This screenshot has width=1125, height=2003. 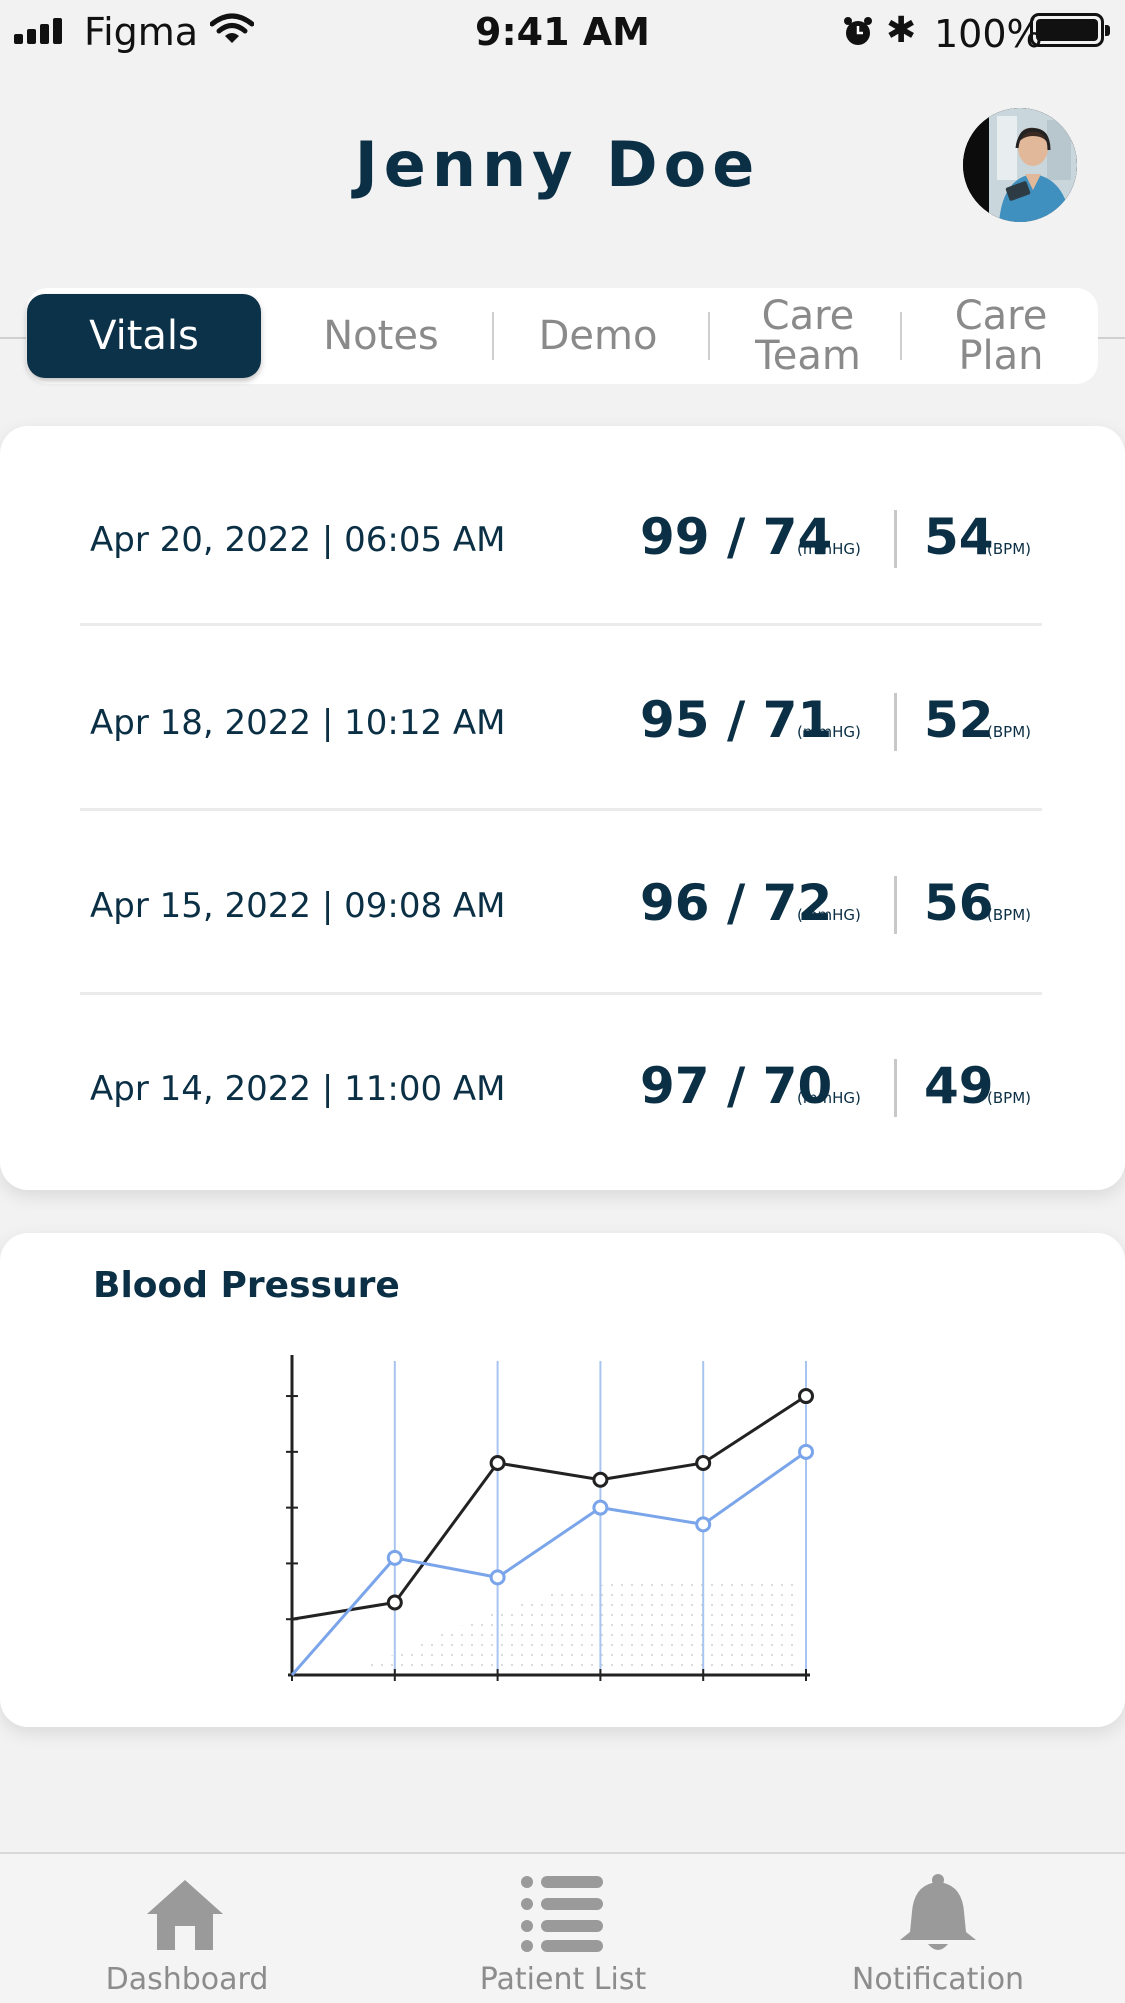 What do you see at coordinates (808, 336) in the screenshot?
I see `tab-care-team: Care Team` at bounding box center [808, 336].